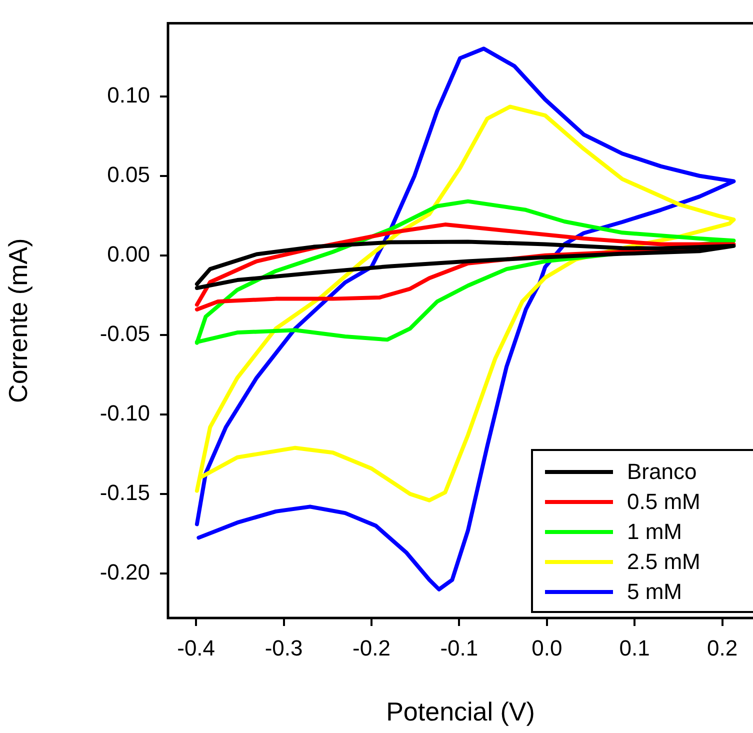 The width and height of the screenshot is (753, 733). I want to click on x-tick-label: -0.4, so click(196, 647).